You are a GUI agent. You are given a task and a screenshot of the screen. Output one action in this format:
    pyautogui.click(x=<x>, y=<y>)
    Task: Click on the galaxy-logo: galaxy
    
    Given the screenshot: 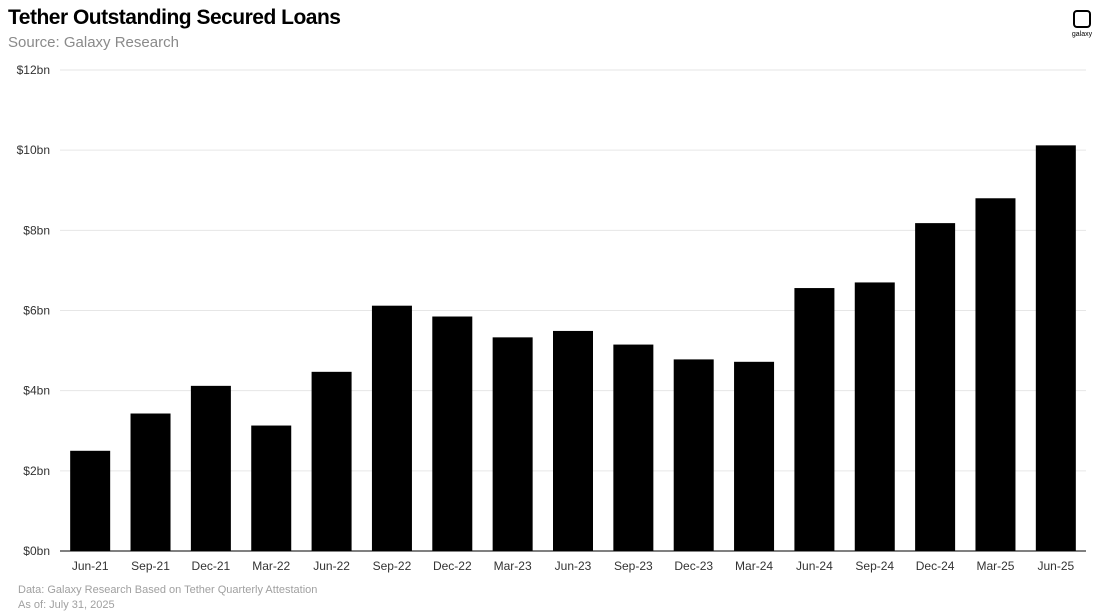 What is the action you would take?
    pyautogui.click(x=1082, y=26)
    